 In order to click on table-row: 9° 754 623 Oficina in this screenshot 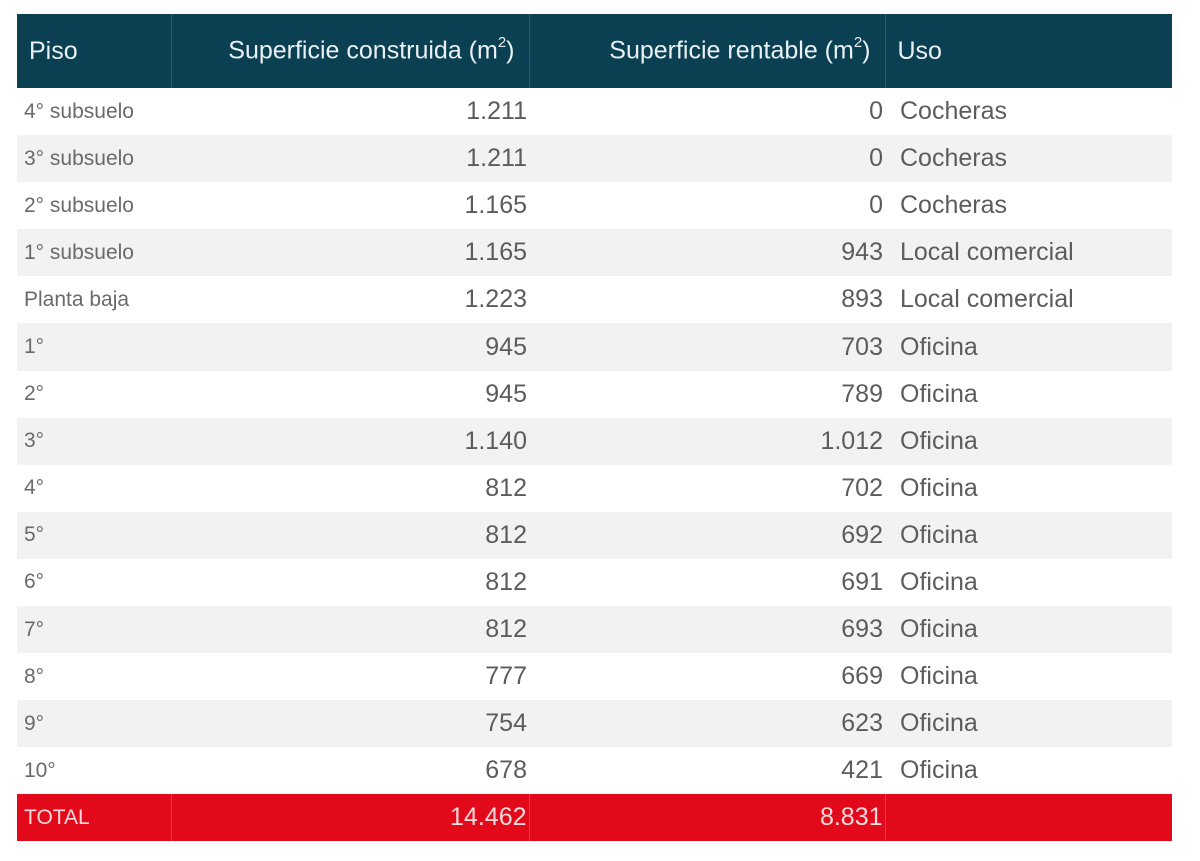, I will do `click(594, 724)`.